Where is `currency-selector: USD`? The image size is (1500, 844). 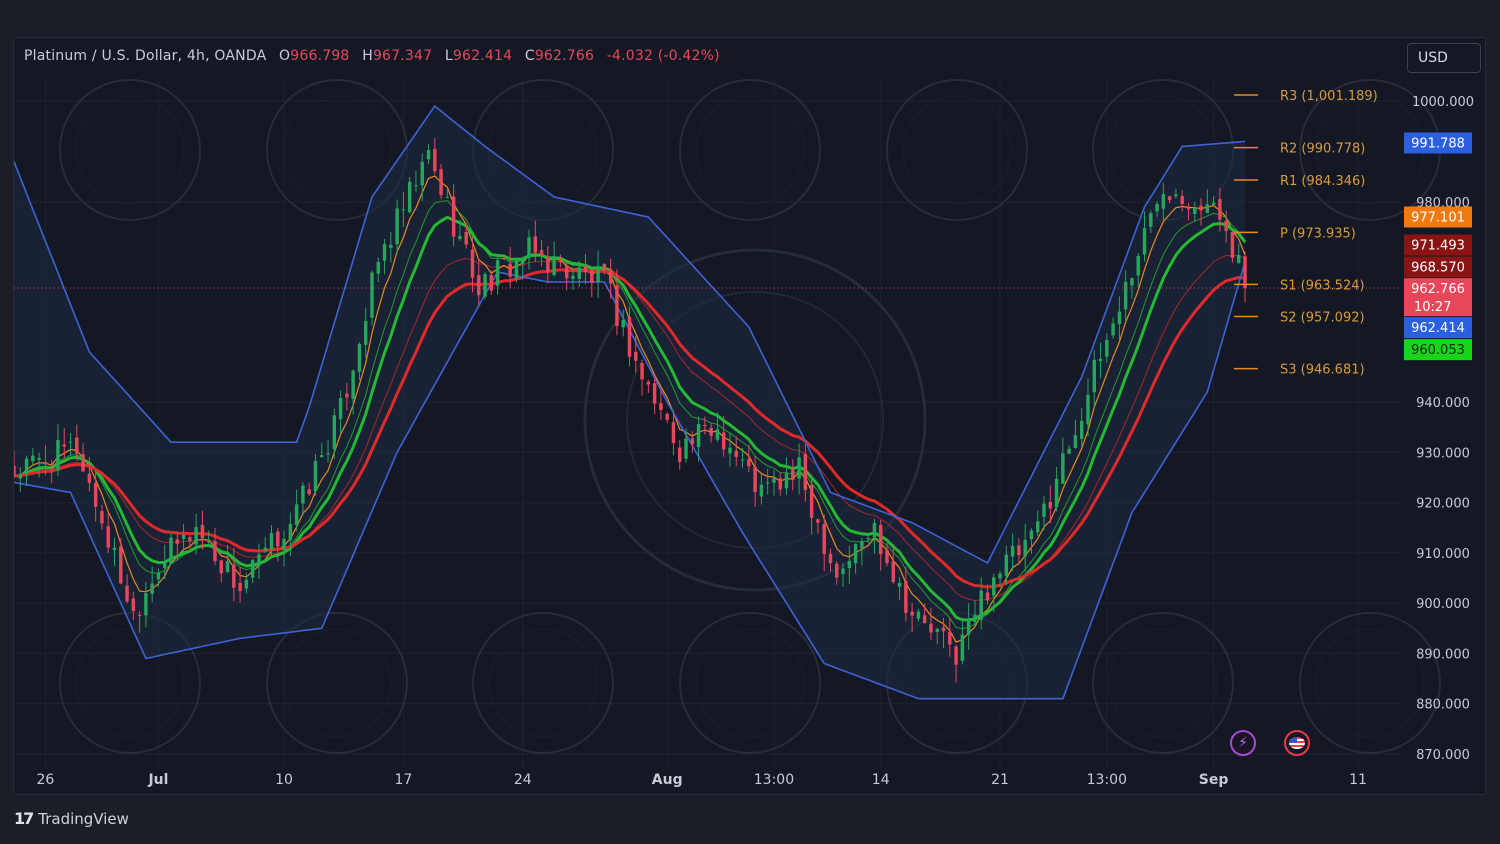 currency-selector: USD is located at coordinates (1444, 58).